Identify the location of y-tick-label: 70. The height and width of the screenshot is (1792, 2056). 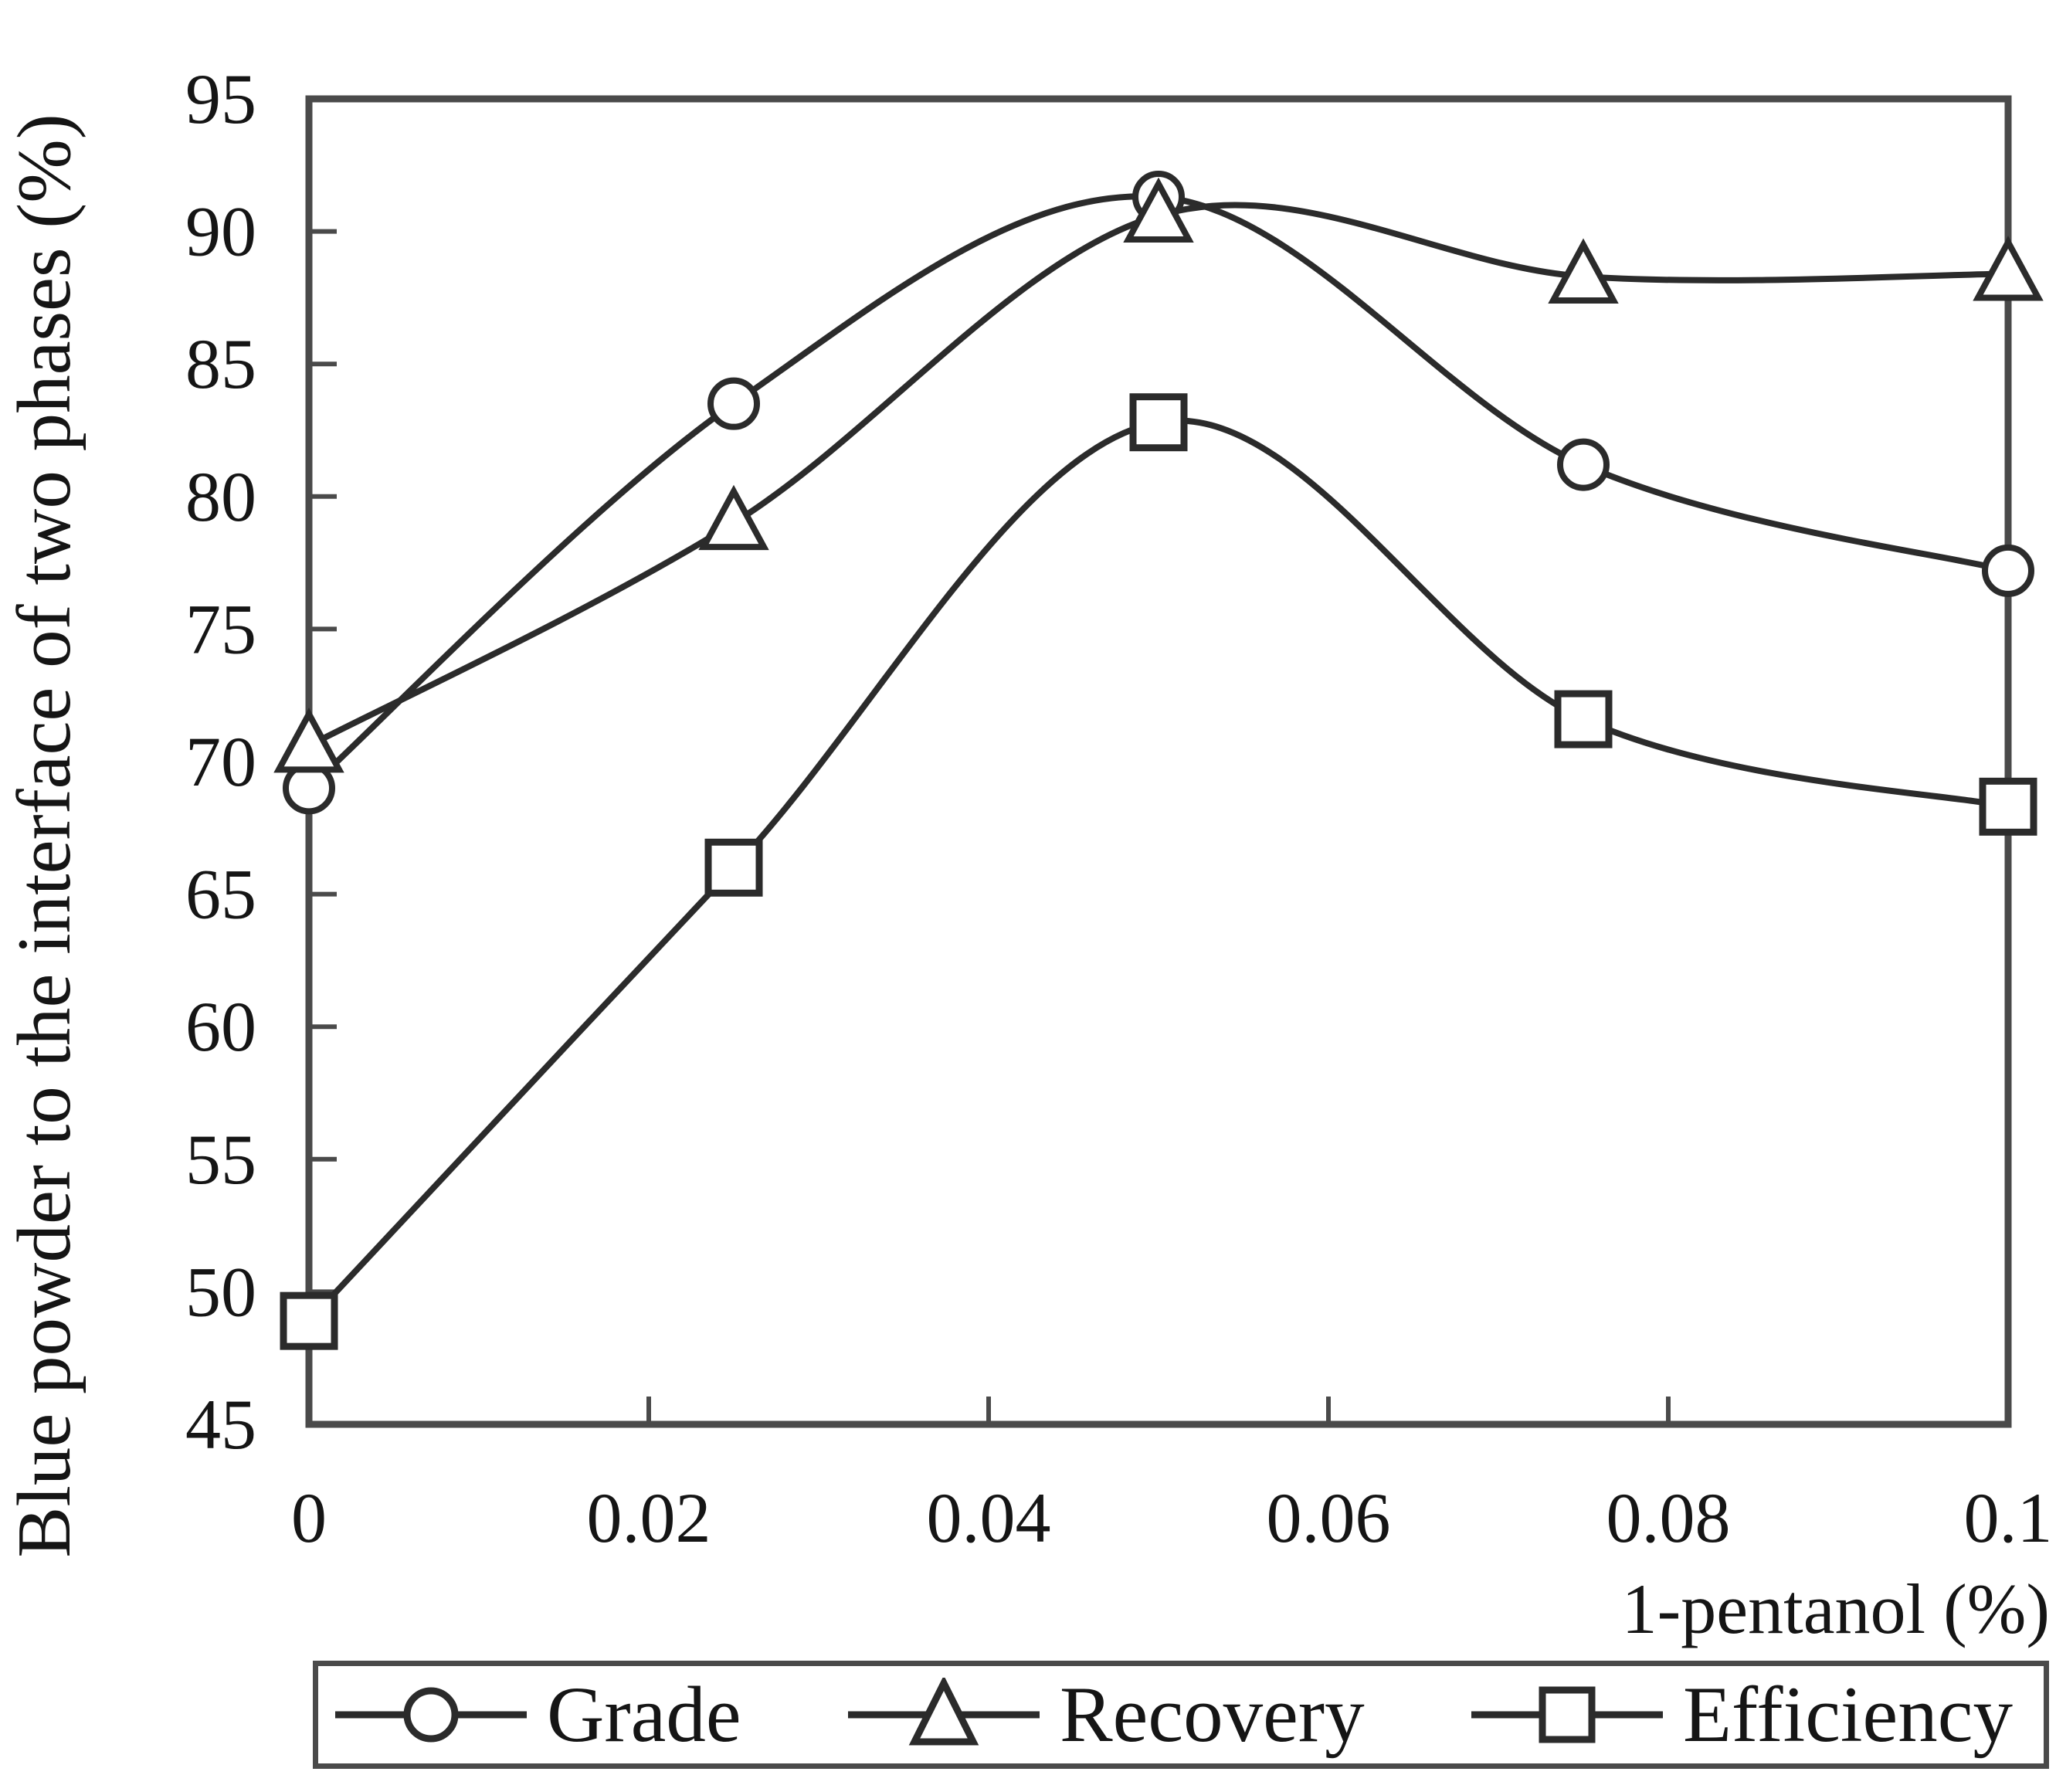
(220, 761).